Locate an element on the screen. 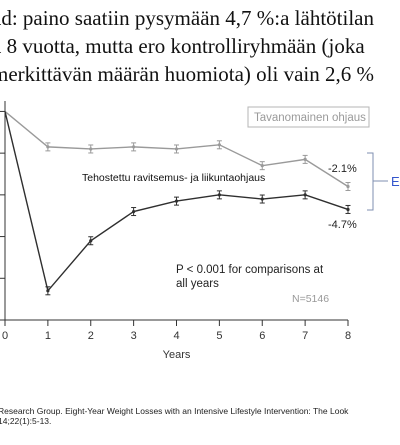 Image resolution: width=400 pixels, height=445 pixels. sample-size-label: N=5146 is located at coordinates (310, 299).